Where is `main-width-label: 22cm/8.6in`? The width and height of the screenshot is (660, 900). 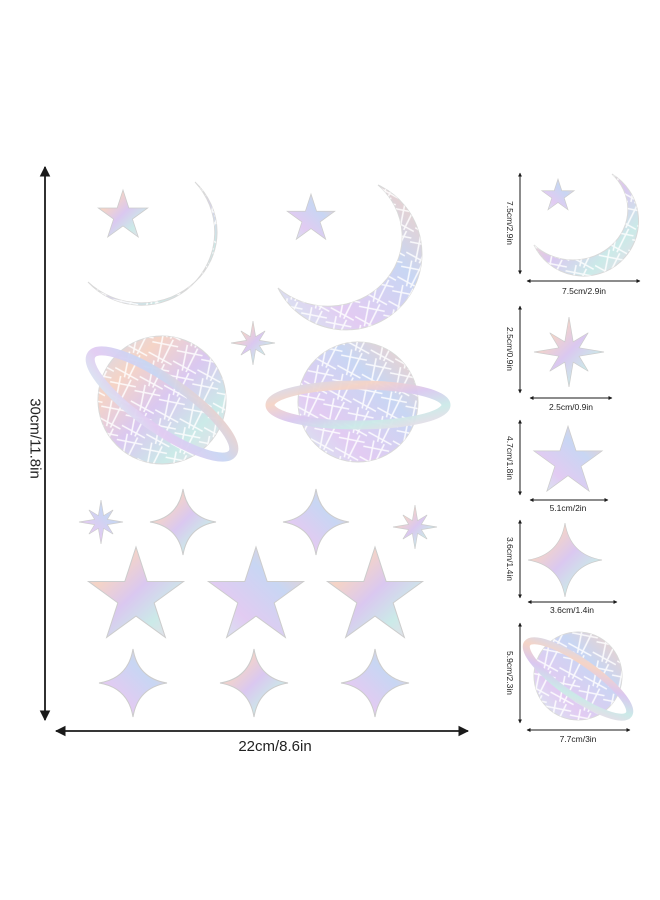 main-width-label: 22cm/8.6in is located at coordinates (275, 746).